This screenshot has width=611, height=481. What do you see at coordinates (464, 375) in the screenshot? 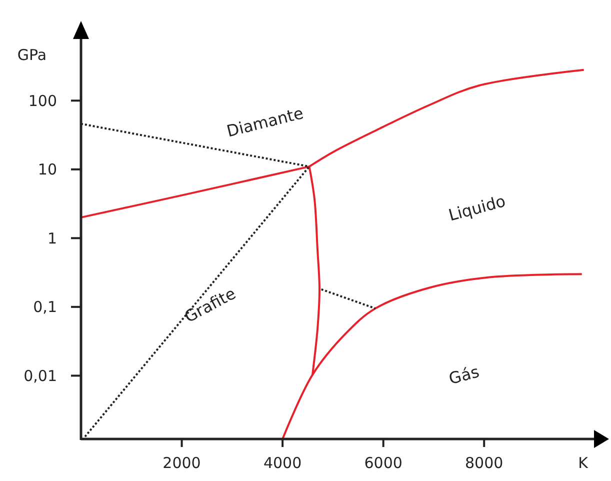
I see `annotation: Gás` at bounding box center [464, 375].